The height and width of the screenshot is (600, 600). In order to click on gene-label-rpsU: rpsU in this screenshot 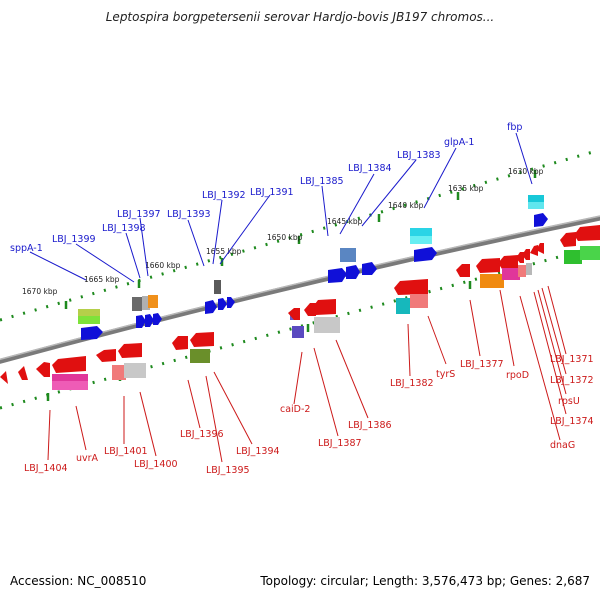, I will do `click(569, 401)`.